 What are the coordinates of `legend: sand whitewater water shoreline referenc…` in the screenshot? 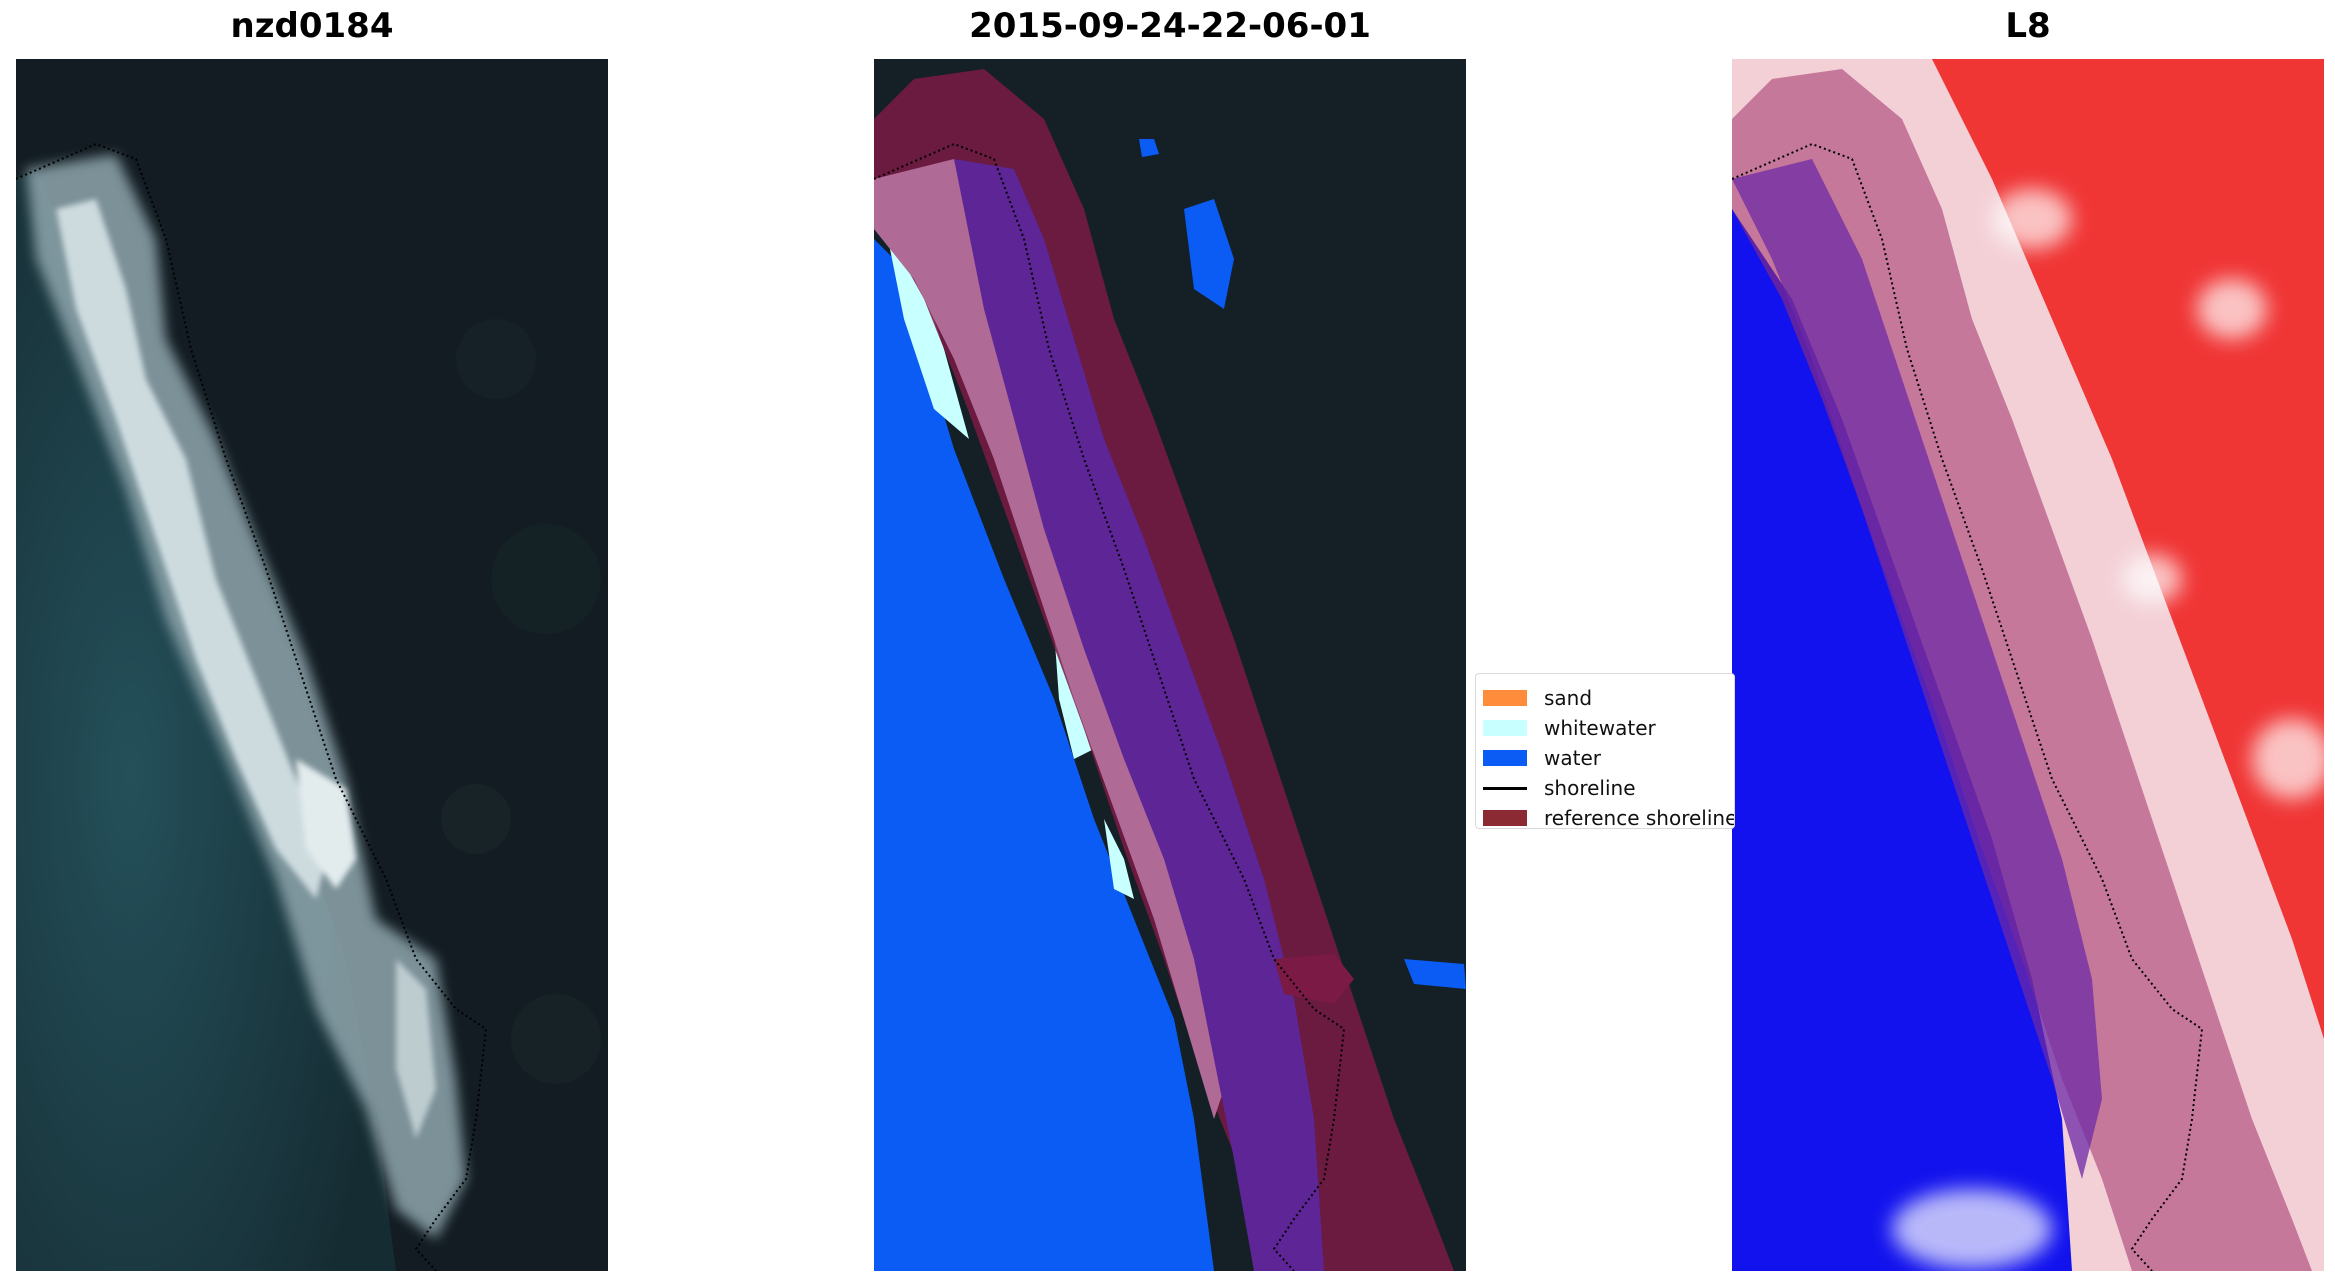 It's located at (1605, 751).